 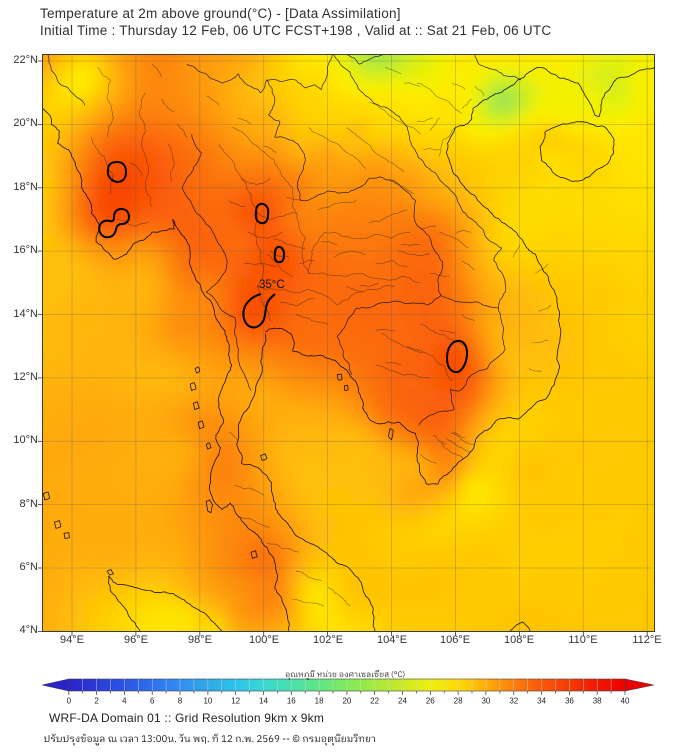 I want to click on svg-text: 26, so click(x=430, y=701).